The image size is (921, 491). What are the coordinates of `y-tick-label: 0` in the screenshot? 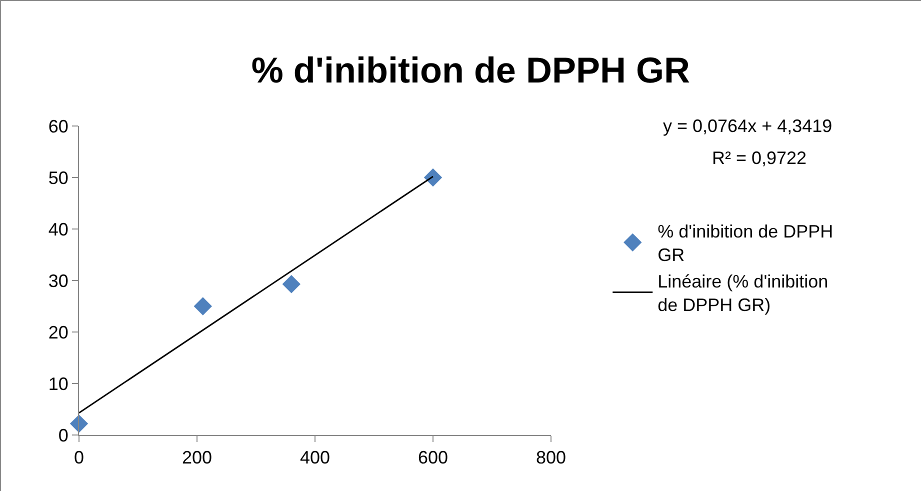 It's located at (63, 435).